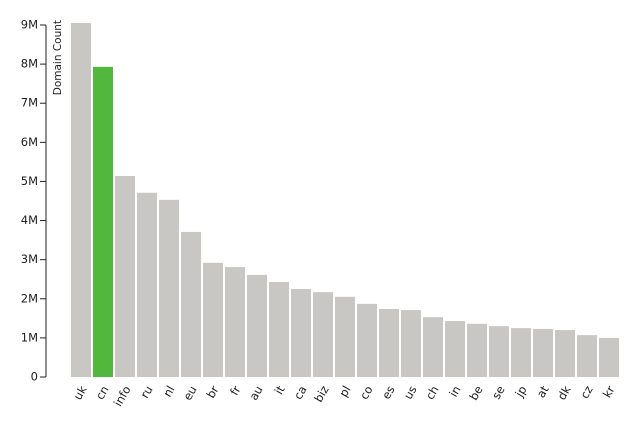 The image size is (640, 432). Describe the element at coordinates (521, 391) in the screenshot. I see `x-tick-label: jp` at that location.